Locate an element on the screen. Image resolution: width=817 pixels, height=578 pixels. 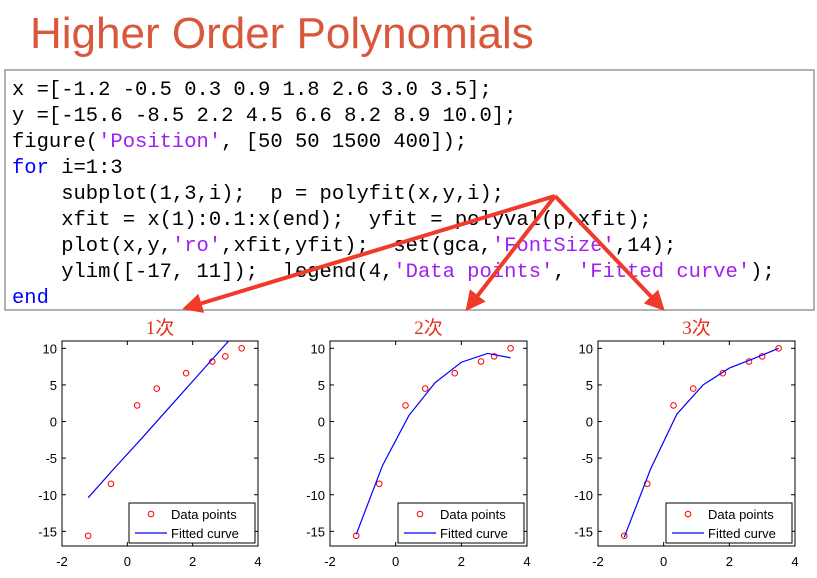
code-token: for is located at coordinates (30, 168).